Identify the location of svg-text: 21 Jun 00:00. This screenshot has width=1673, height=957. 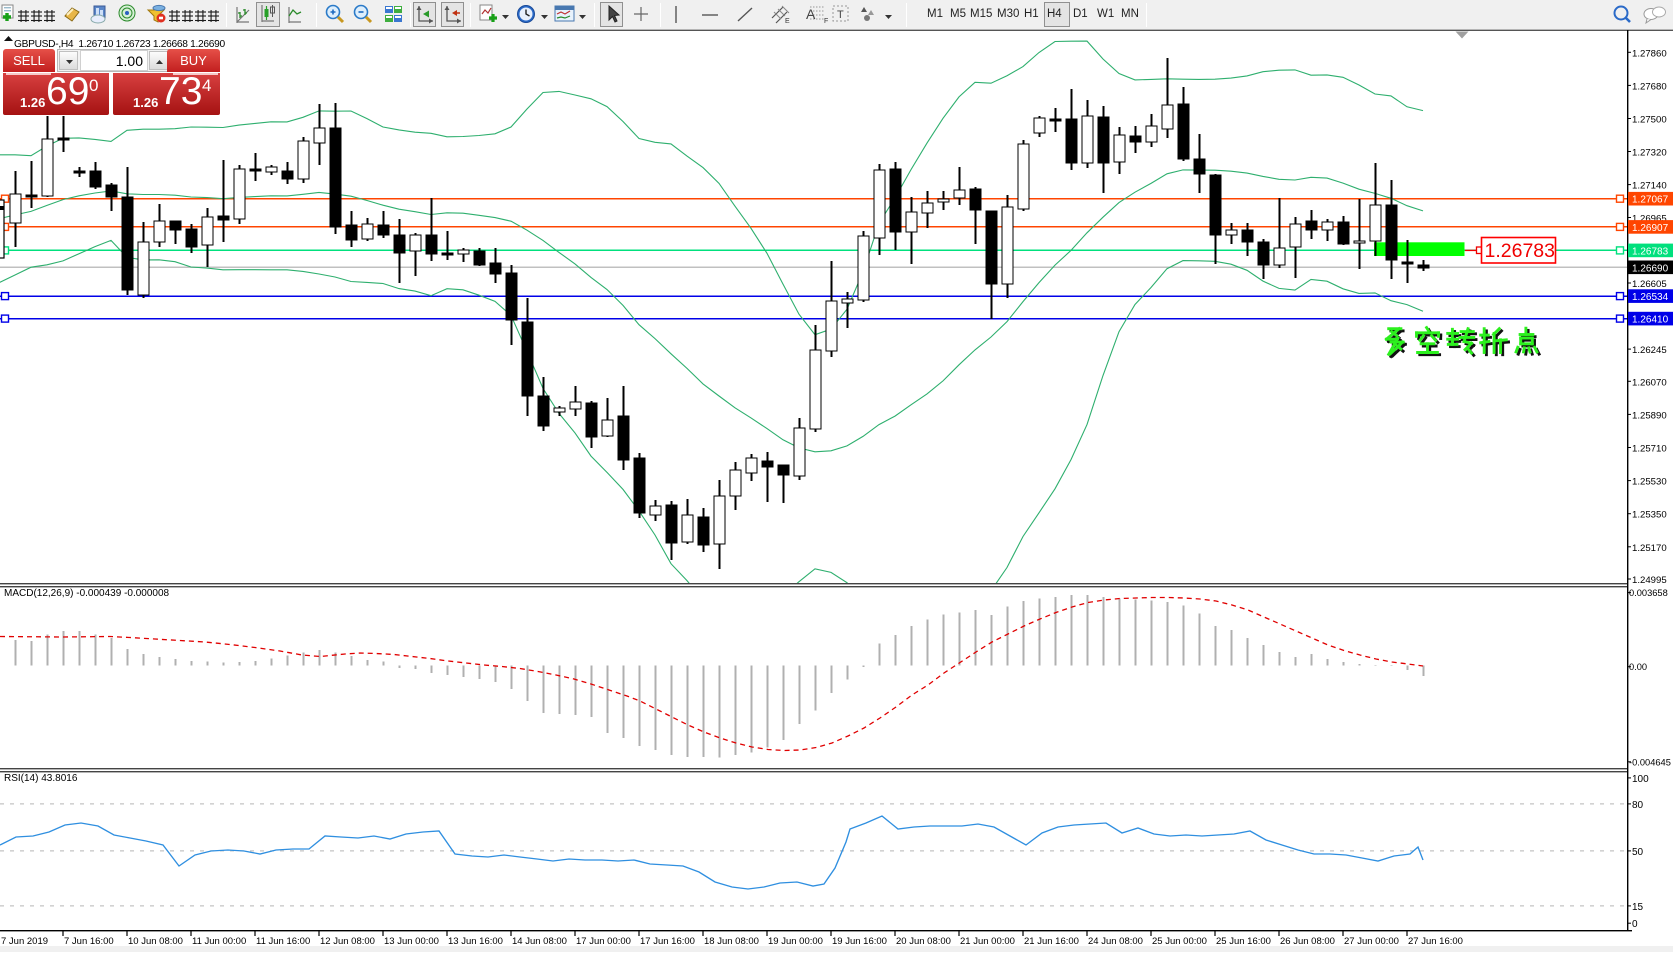
(987, 941).